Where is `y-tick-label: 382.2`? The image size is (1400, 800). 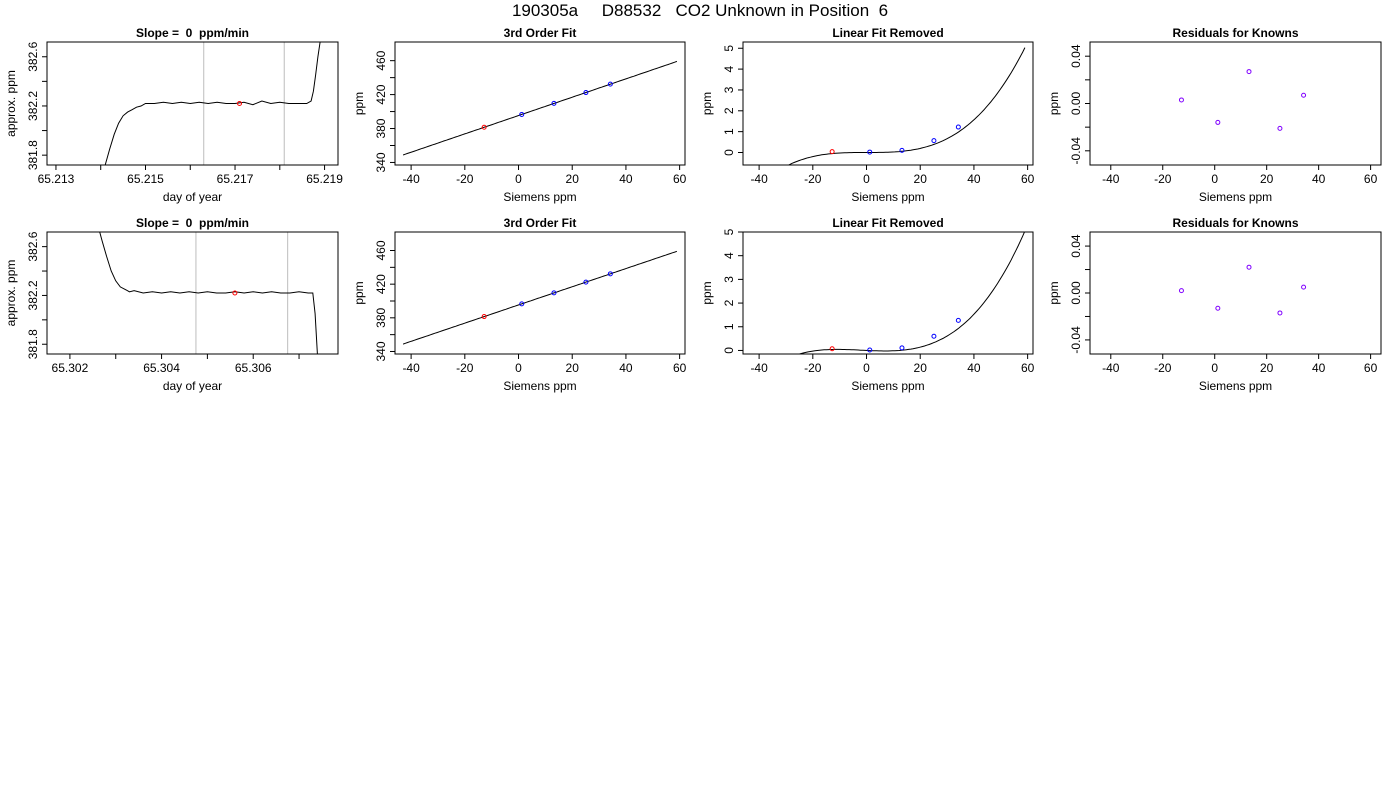 y-tick-label: 382.2 is located at coordinates (33, 106).